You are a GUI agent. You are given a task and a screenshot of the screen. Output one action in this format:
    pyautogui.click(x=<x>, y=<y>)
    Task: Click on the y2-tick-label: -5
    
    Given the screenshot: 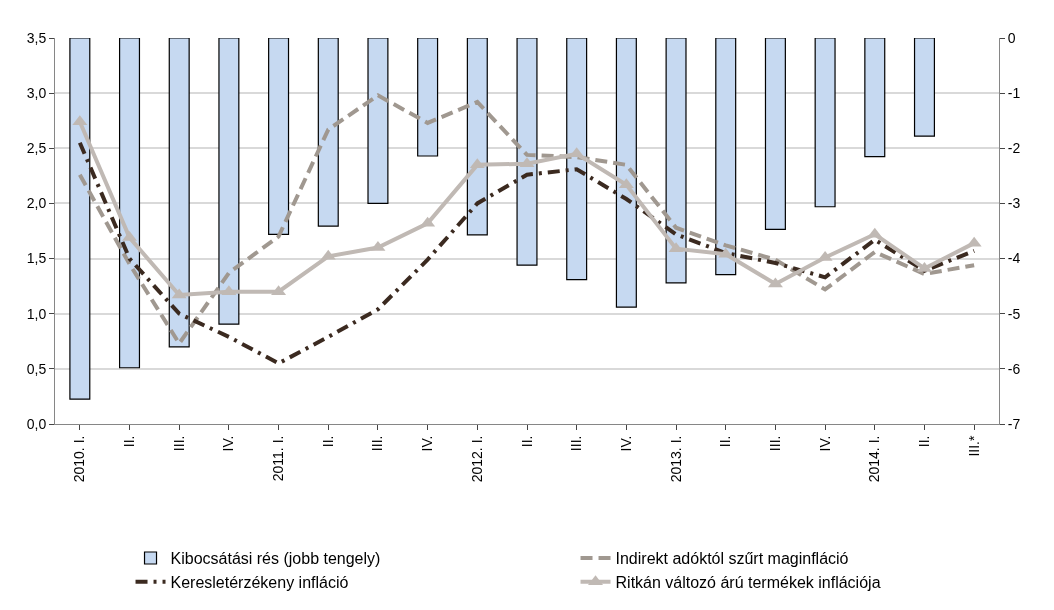 What is the action you would take?
    pyautogui.click(x=1014, y=313)
    